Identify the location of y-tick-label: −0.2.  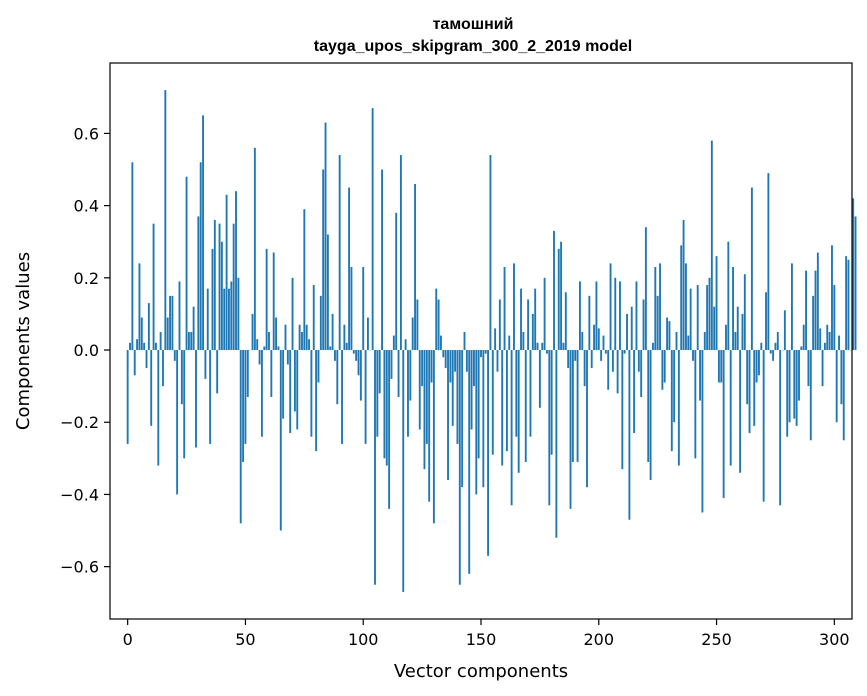
(79, 422).